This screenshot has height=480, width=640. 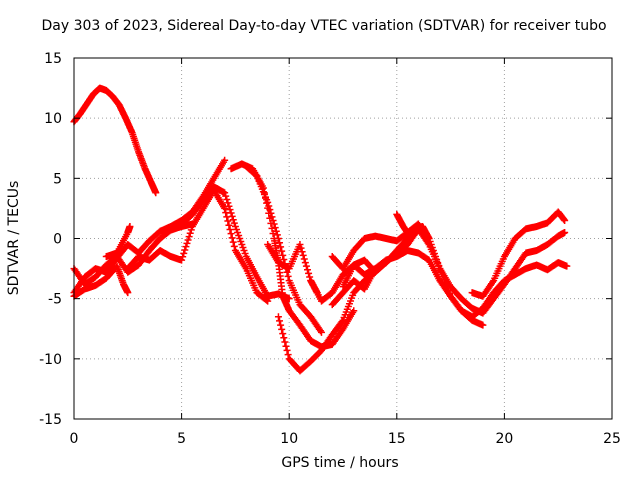 What do you see at coordinates (504, 439) in the screenshot?
I see `x-tick-label: 20` at bounding box center [504, 439].